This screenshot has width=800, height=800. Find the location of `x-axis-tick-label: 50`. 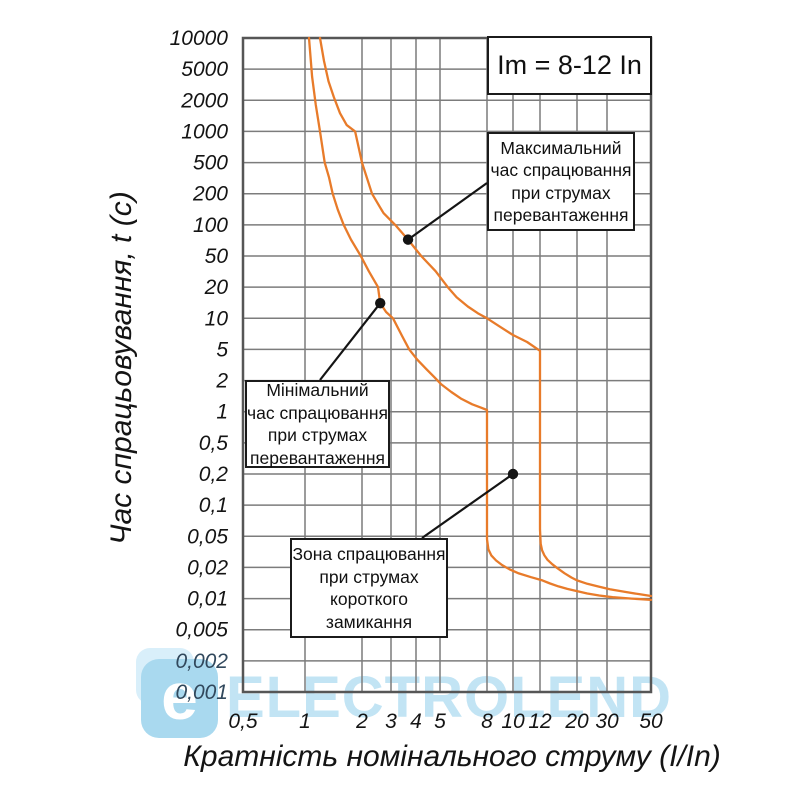

x-axis-tick-label: 50 is located at coordinates (651, 721).